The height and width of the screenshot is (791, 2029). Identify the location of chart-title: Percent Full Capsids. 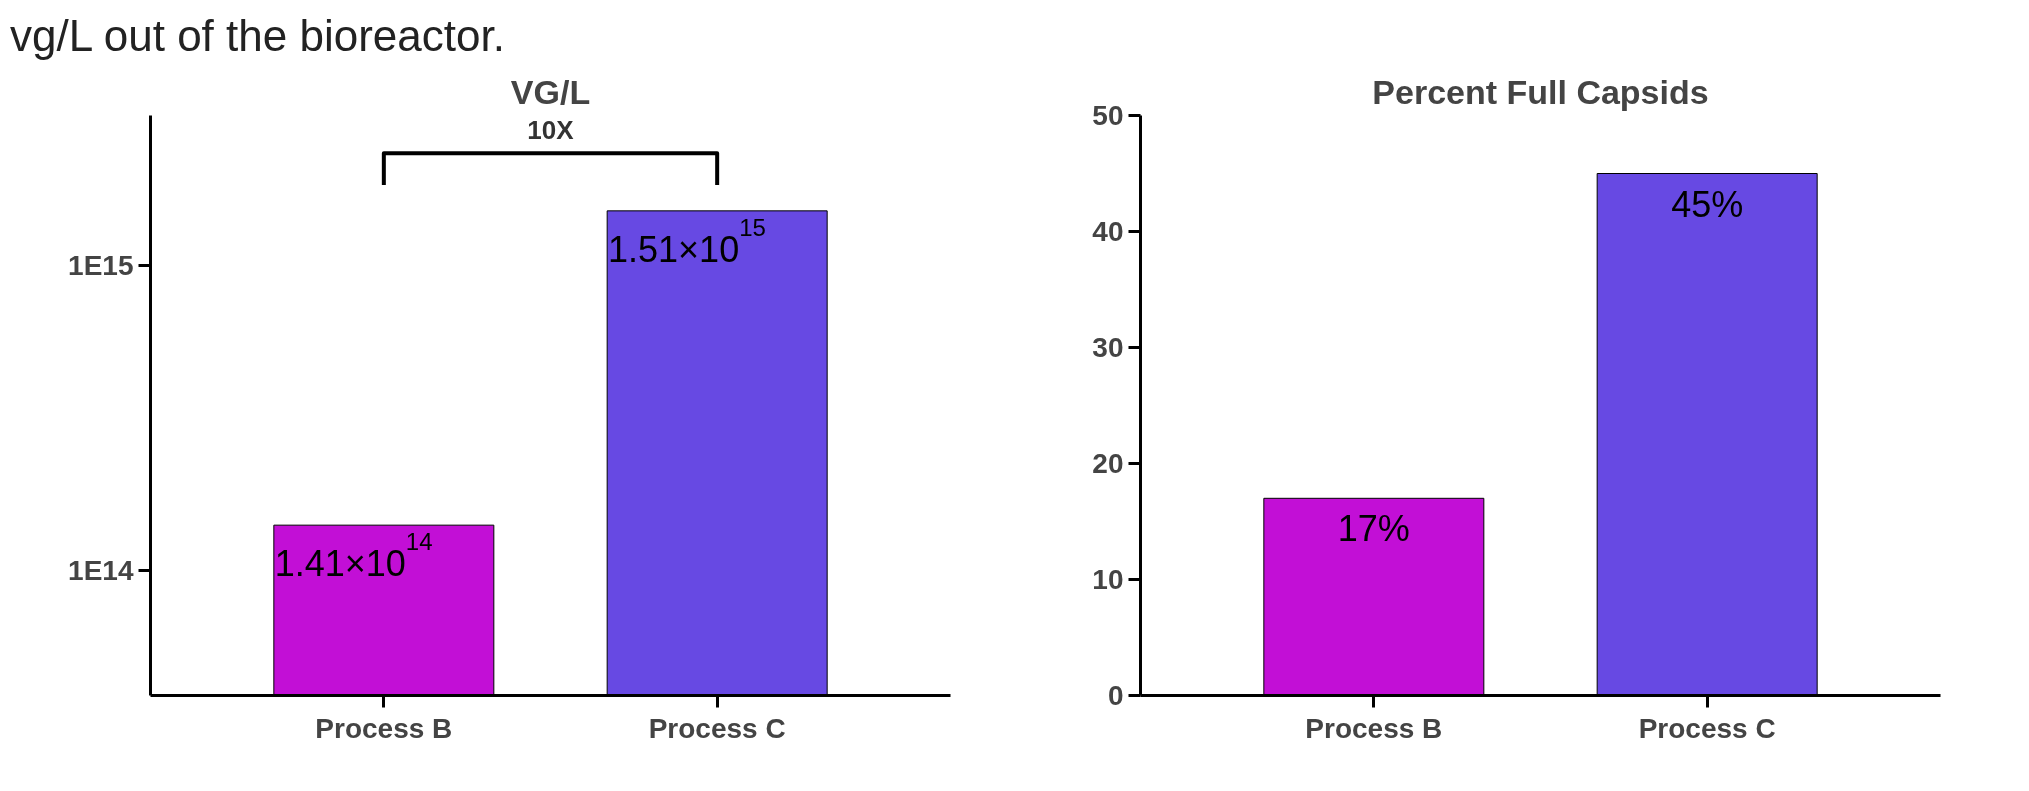
(1540, 91).